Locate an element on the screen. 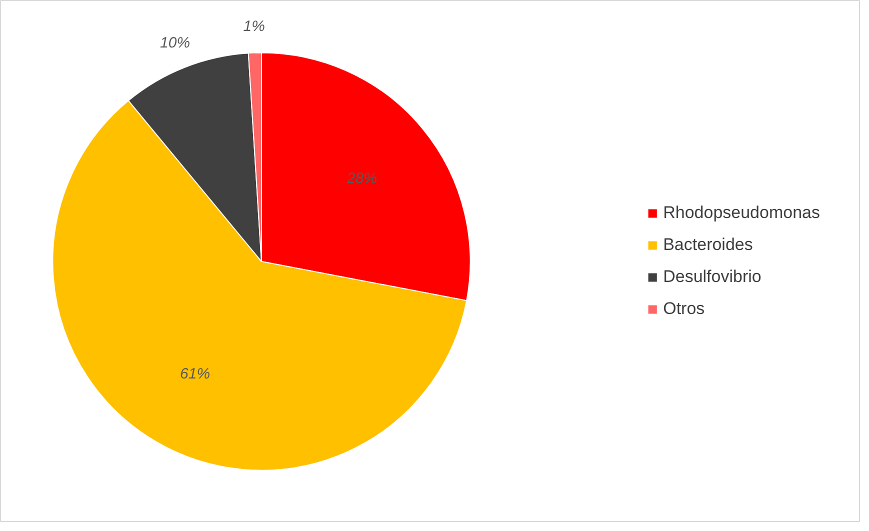 The width and height of the screenshot is (869, 531). data-label: 1% is located at coordinates (254, 27).